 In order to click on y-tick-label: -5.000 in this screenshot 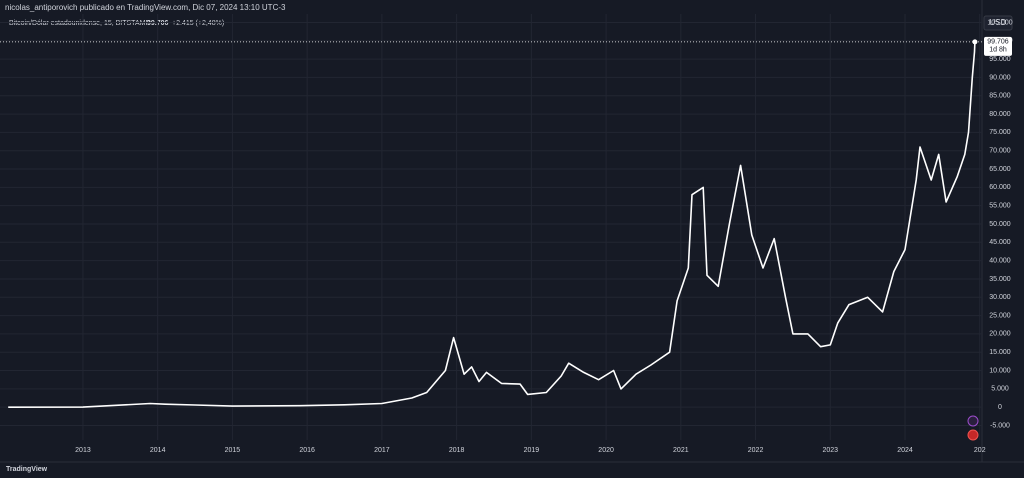, I will do `click(1000, 425)`.